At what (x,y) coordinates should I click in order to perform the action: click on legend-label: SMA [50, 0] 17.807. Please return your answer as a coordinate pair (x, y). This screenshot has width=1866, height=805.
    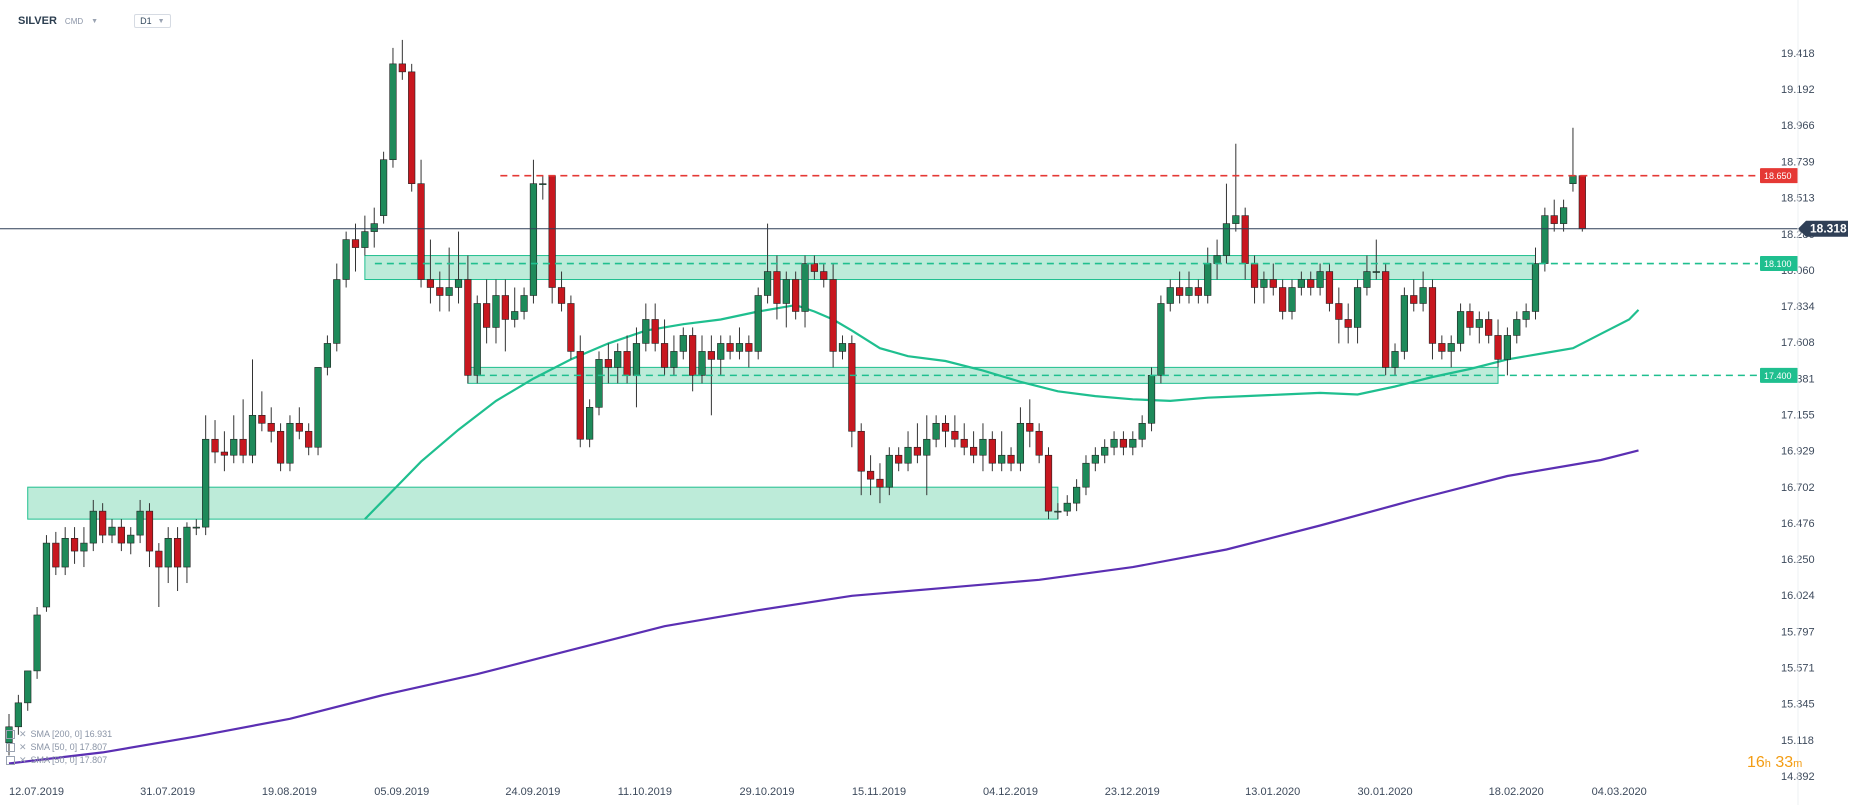
    Looking at the image, I should click on (69, 760).